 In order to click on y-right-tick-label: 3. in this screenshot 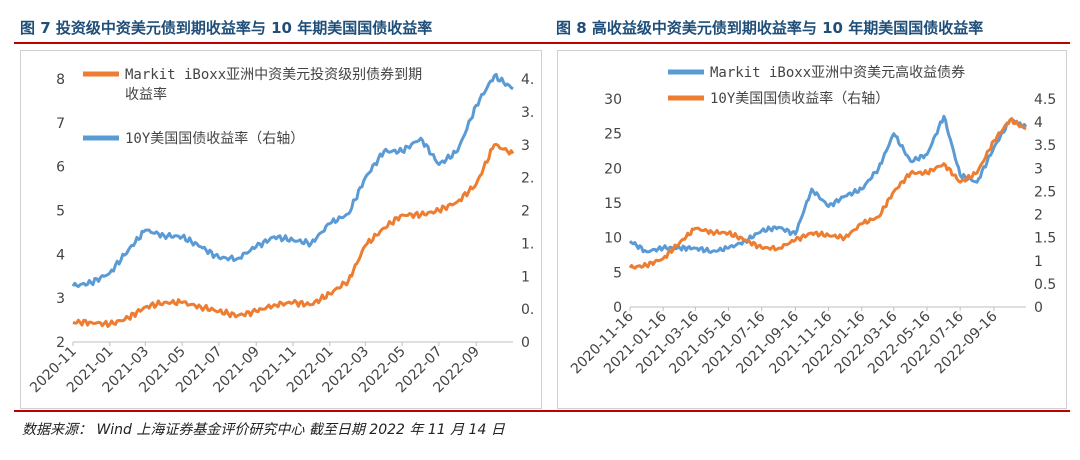, I will do `click(527, 113)`.